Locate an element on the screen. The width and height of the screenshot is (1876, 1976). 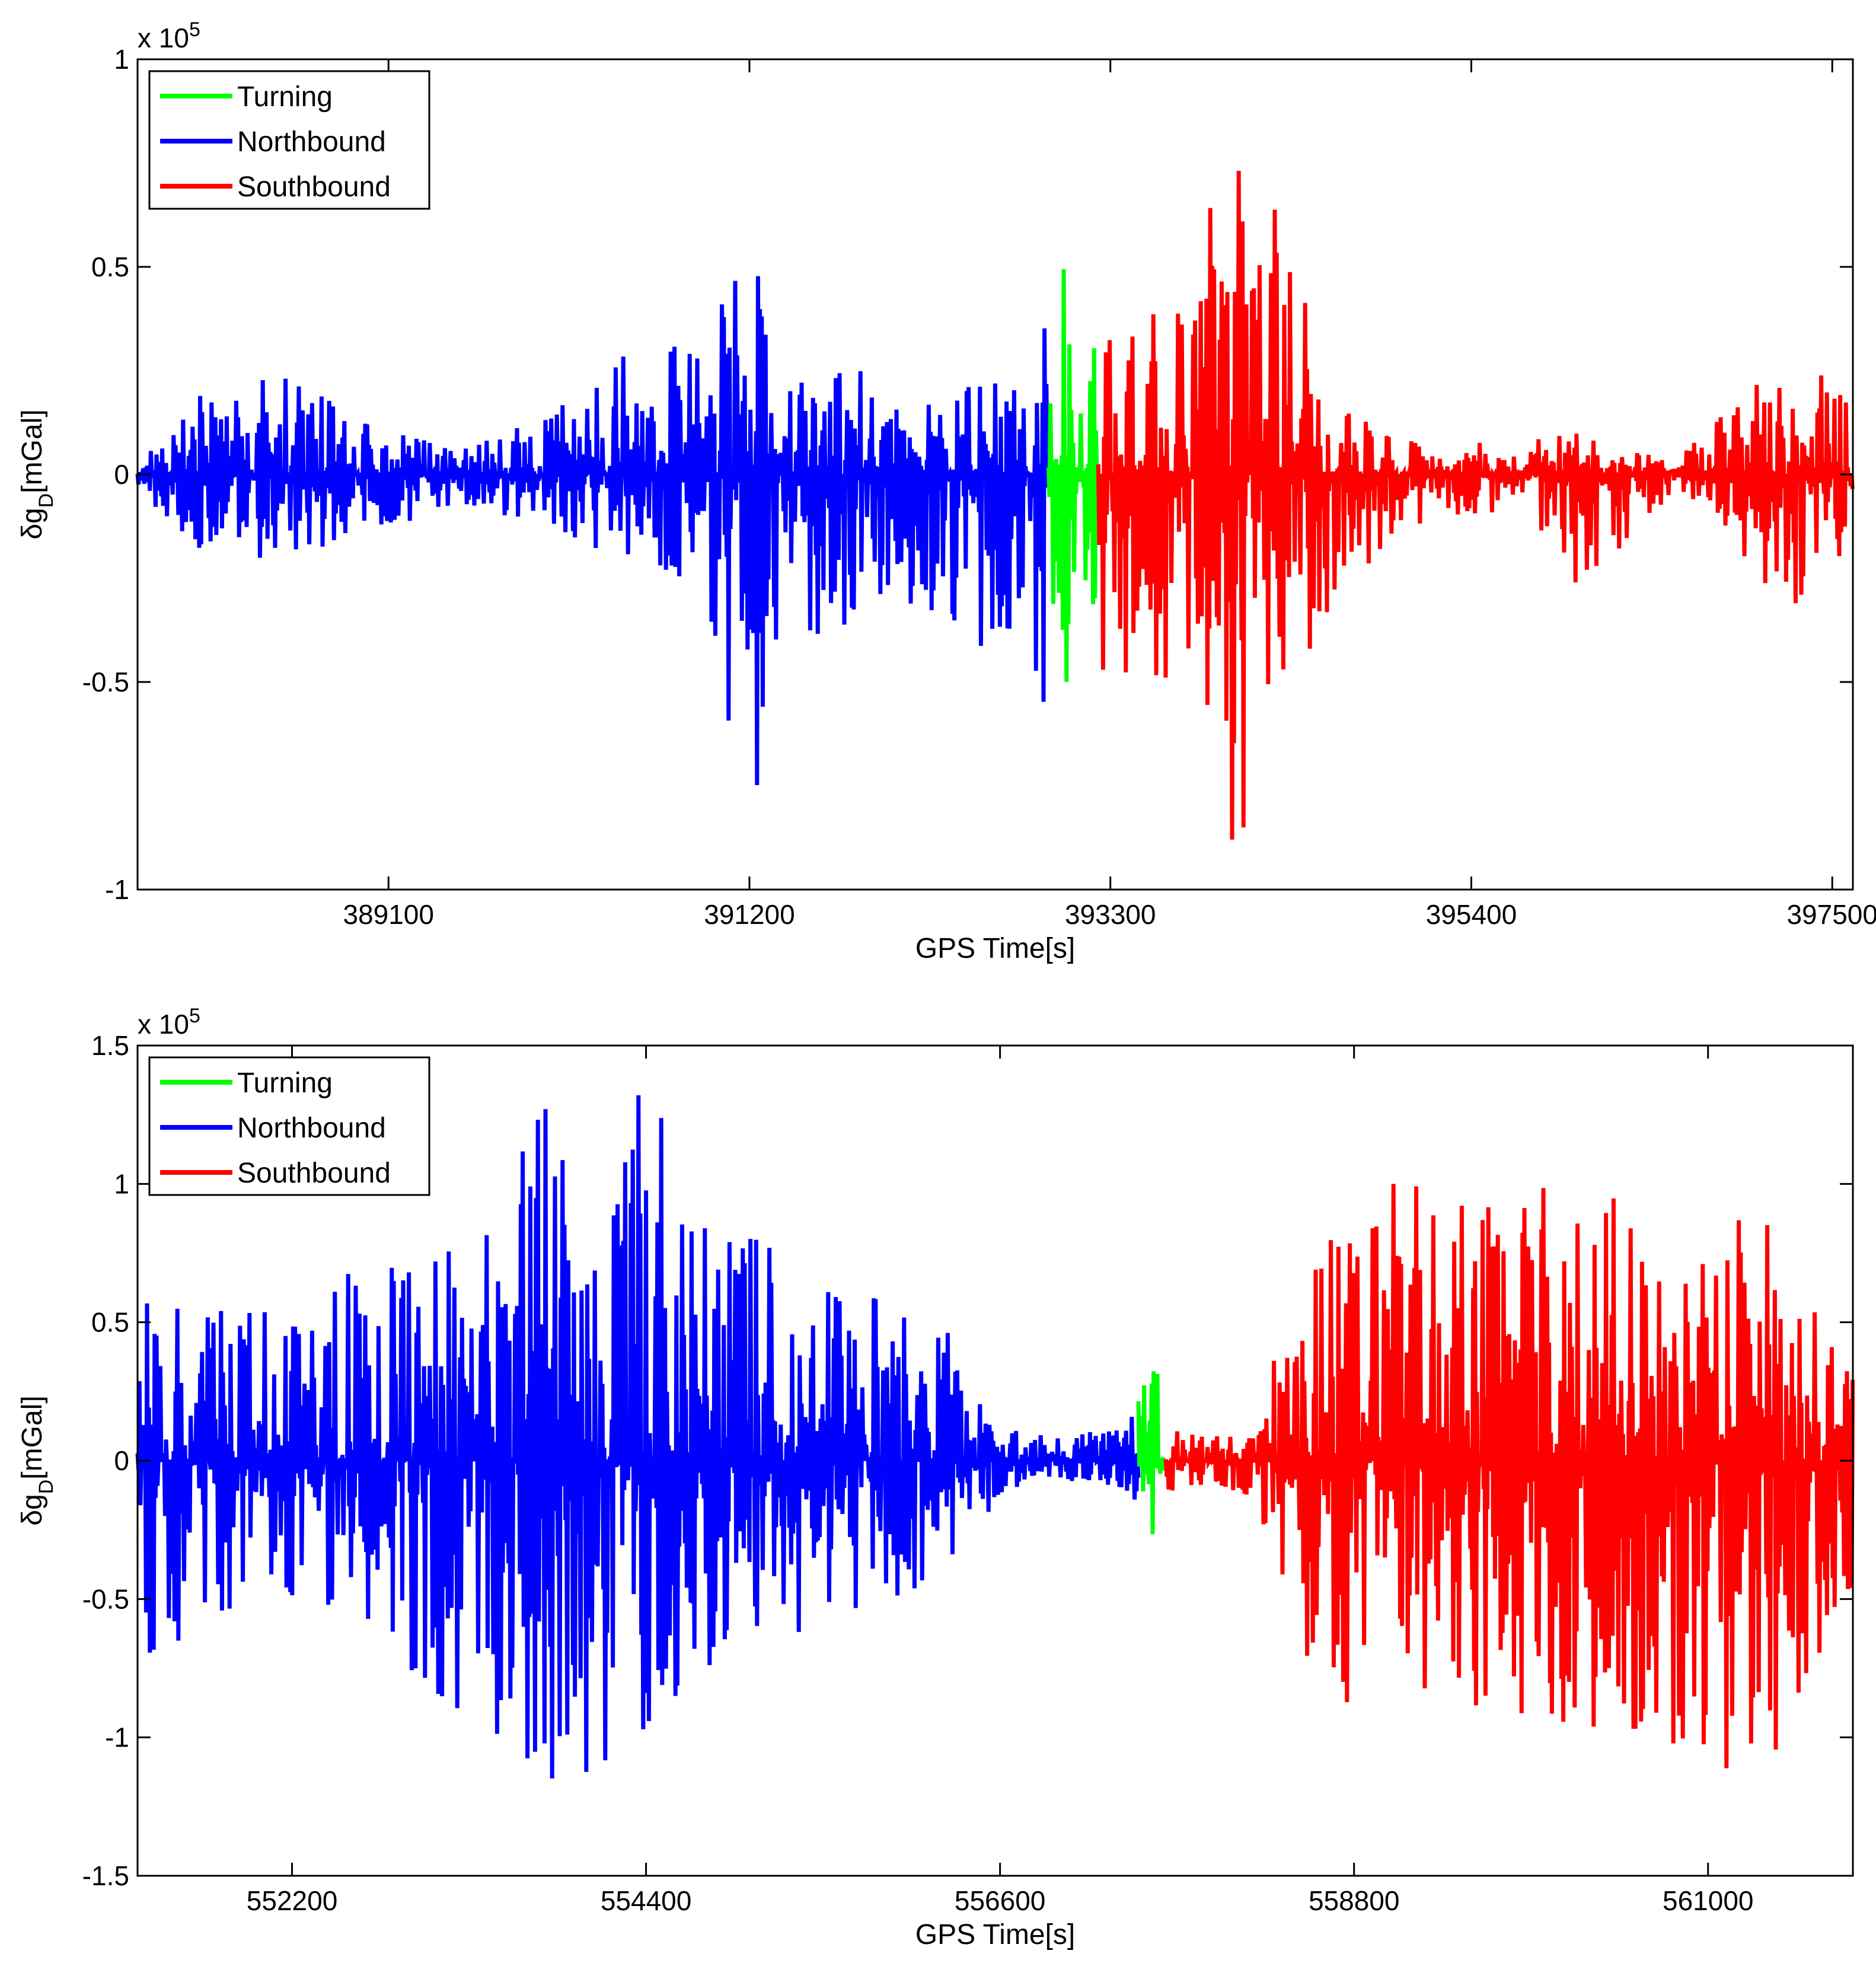
legend-label-southbound-bottom: Southbound is located at coordinates (314, 1173).